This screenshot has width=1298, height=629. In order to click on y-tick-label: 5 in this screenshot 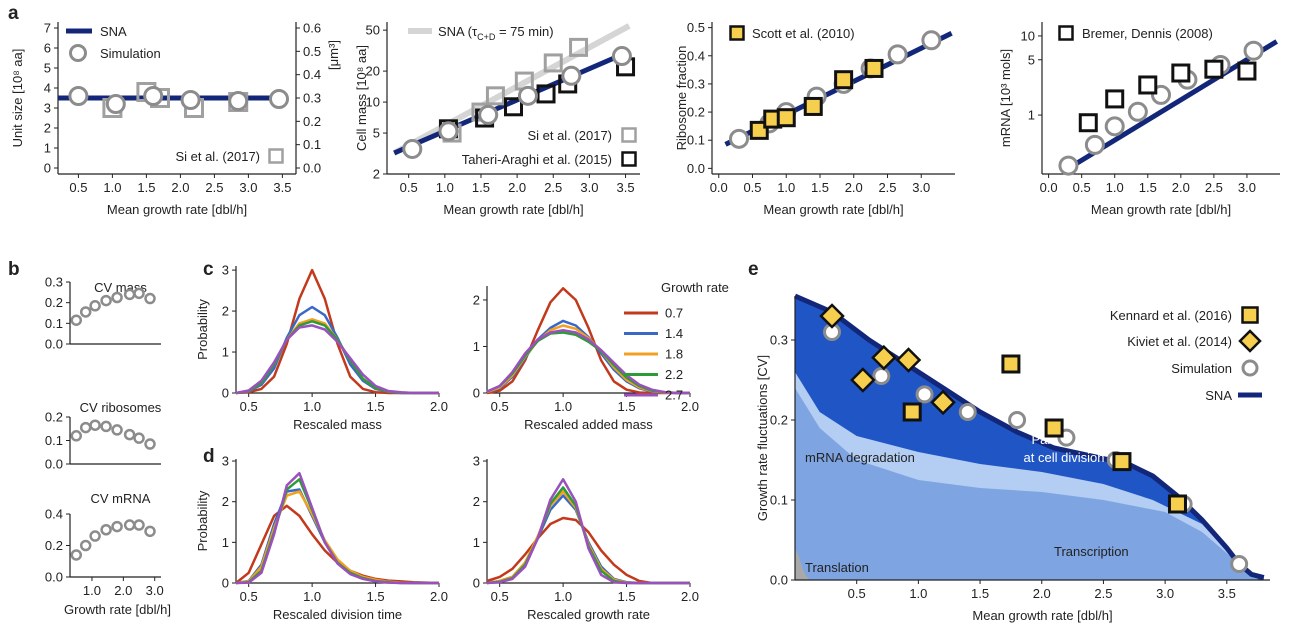, I will do `click(376, 133)`.